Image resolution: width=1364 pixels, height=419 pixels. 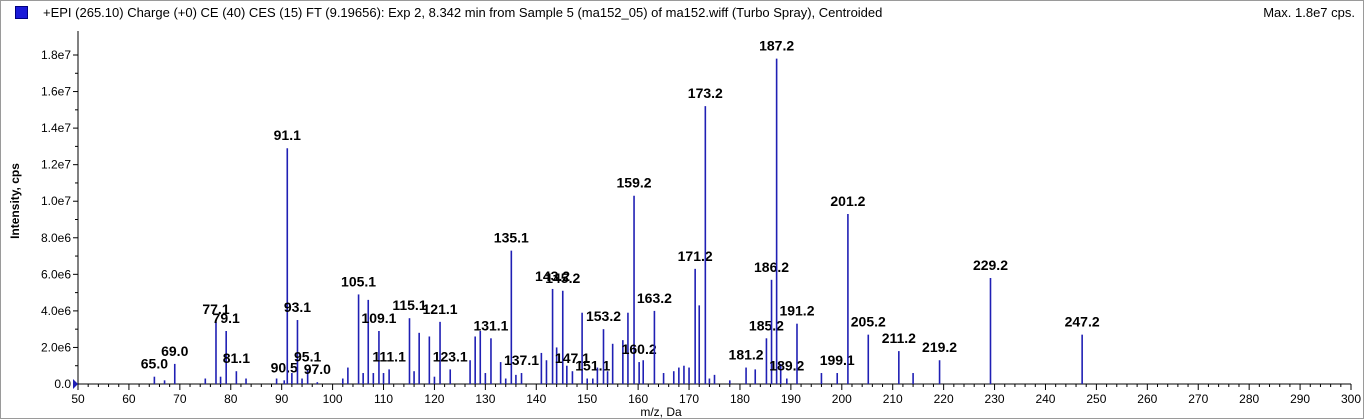 I want to click on peak-label: 171.2, so click(x=695, y=256).